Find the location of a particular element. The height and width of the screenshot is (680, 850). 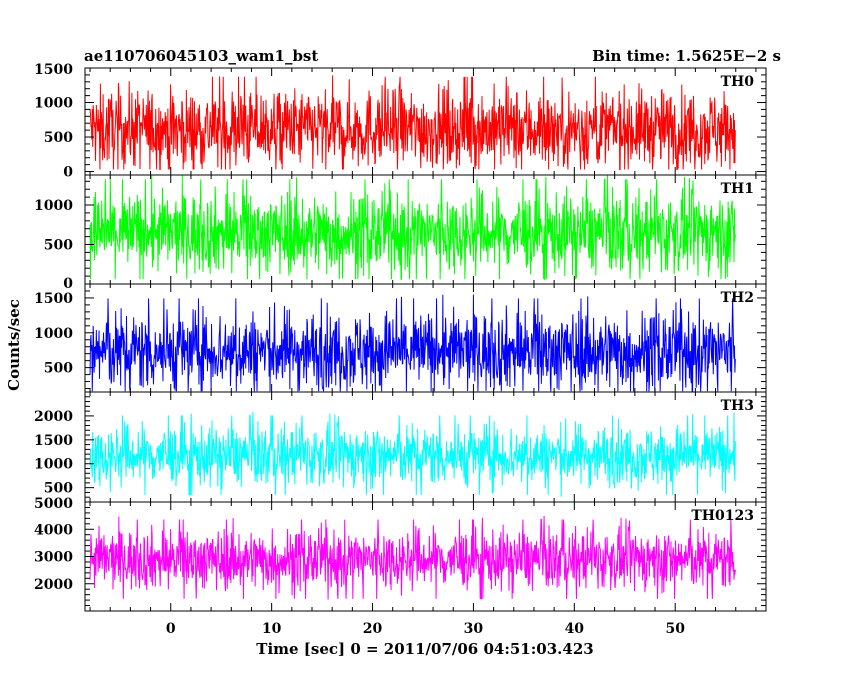

panel-th0123: 2000 3000 4000 5000 TH0123 is located at coordinates (400, 554).